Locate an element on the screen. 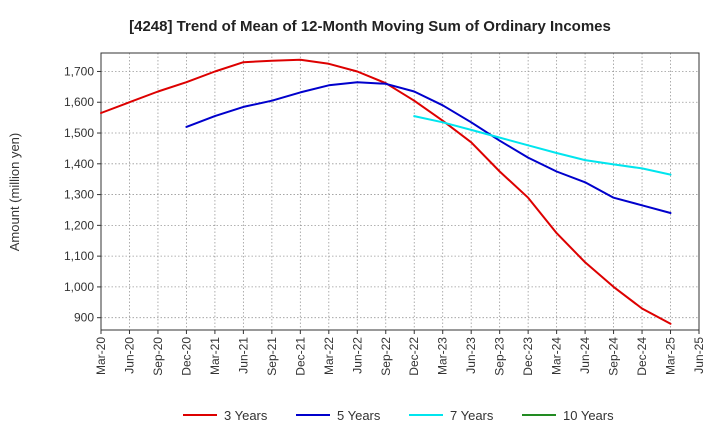  x-tick-label: Jun-21 is located at coordinates (243, 355).